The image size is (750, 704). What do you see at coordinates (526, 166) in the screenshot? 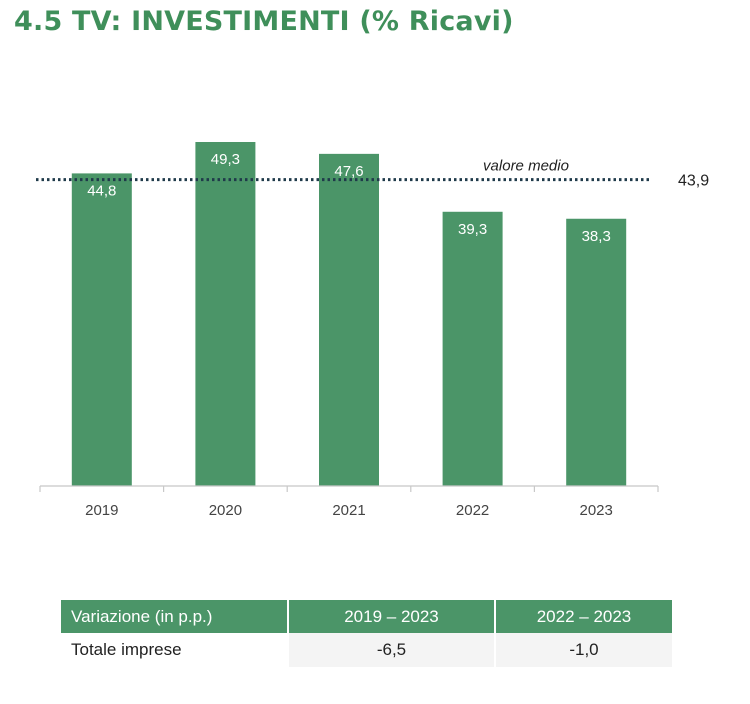
I see `reference-line-label: valore medio` at bounding box center [526, 166].